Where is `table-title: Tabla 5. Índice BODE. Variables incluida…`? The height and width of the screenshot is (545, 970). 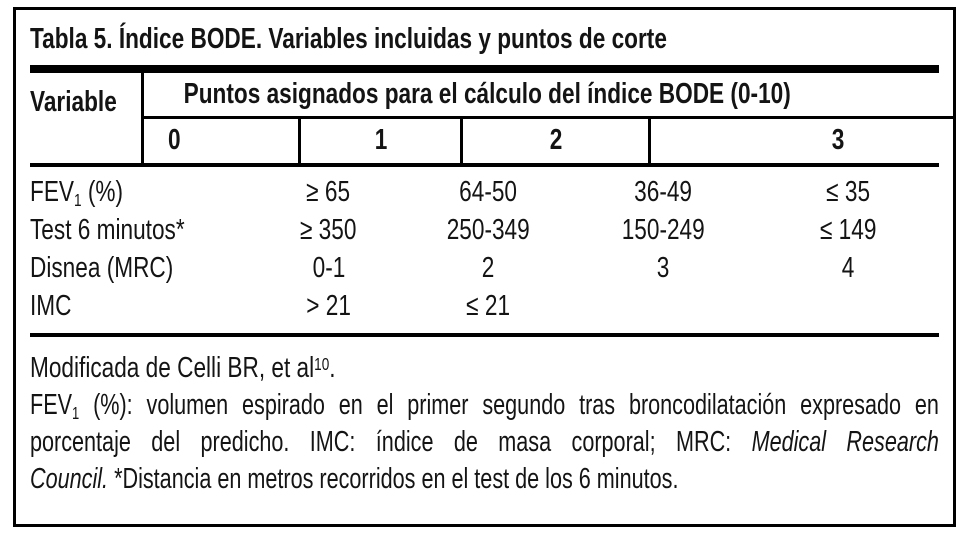
table-title: Tabla 5. Índice BODE. Variables incluida… is located at coordinates (484, 39).